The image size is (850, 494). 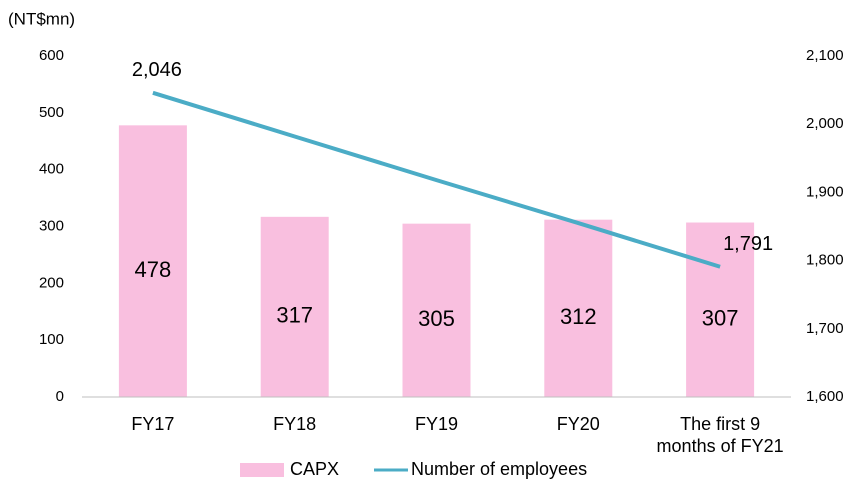 What do you see at coordinates (825, 396) in the screenshot?
I see `y2-tick-label: 1,600` at bounding box center [825, 396].